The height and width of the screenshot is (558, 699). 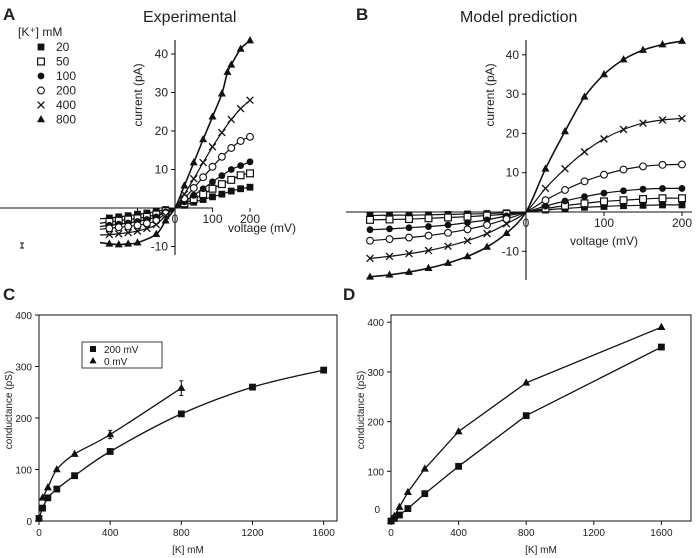 What do you see at coordinates (9, 294) in the screenshot?
I see `panel-C-letter: C` at bounding box center [9, 294].